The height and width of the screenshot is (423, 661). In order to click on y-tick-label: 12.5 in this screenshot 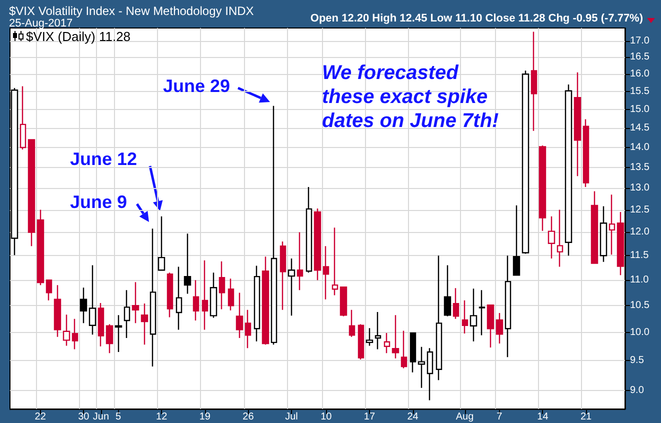, I will do `click(640, 210)`.